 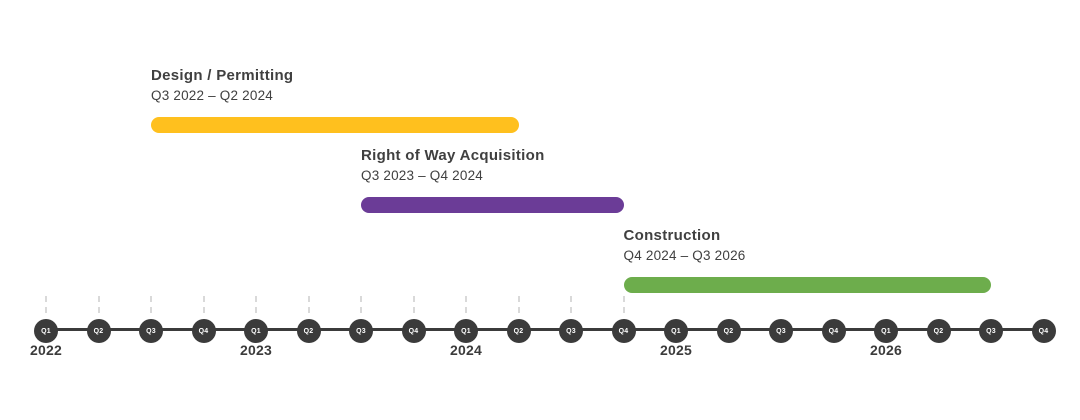 What do you see at coordinates (46, 350) in the screenshot?
I see `year-label-2022: 2022` at bounding box center [46, 350].